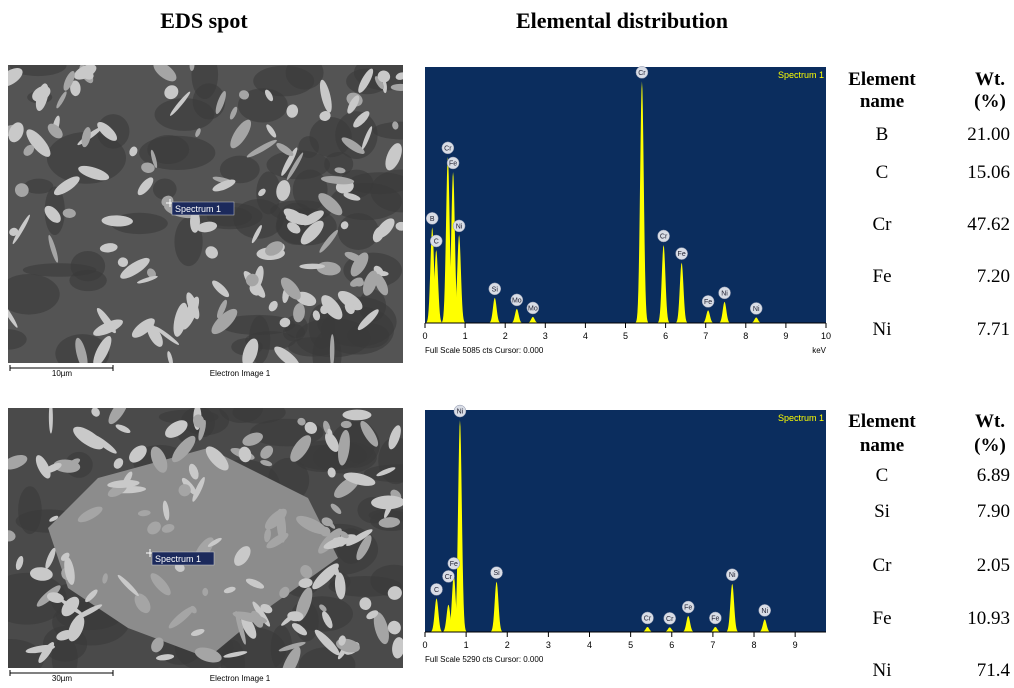 Image resolution: width=1014 pixels, height=688 pixels. I want to click on peak-label: Mo, so click(533, 308).